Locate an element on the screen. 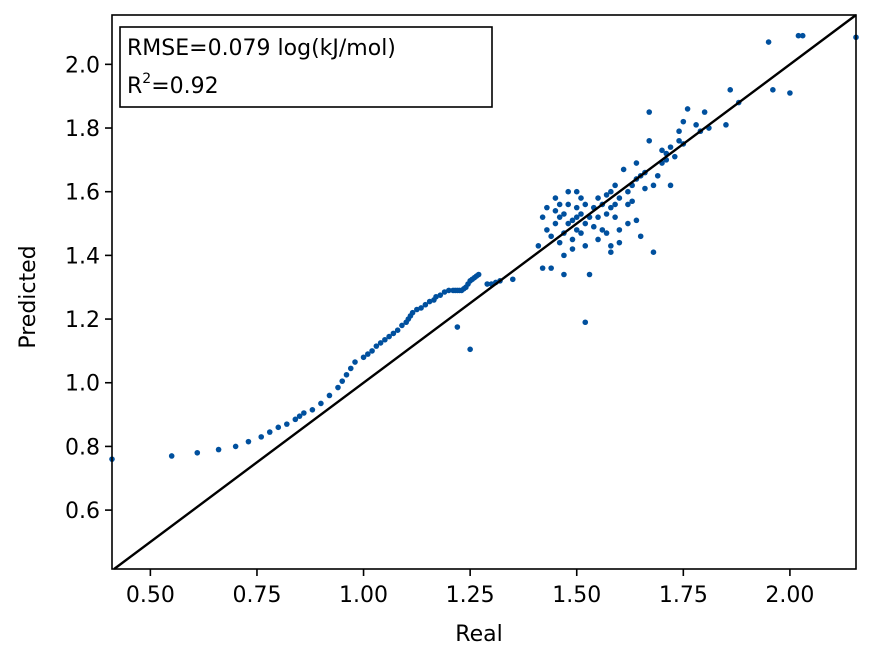 This screenshot has height=663, width=871. y-tick-label: 1.2 is located at coordinates (82, 320).